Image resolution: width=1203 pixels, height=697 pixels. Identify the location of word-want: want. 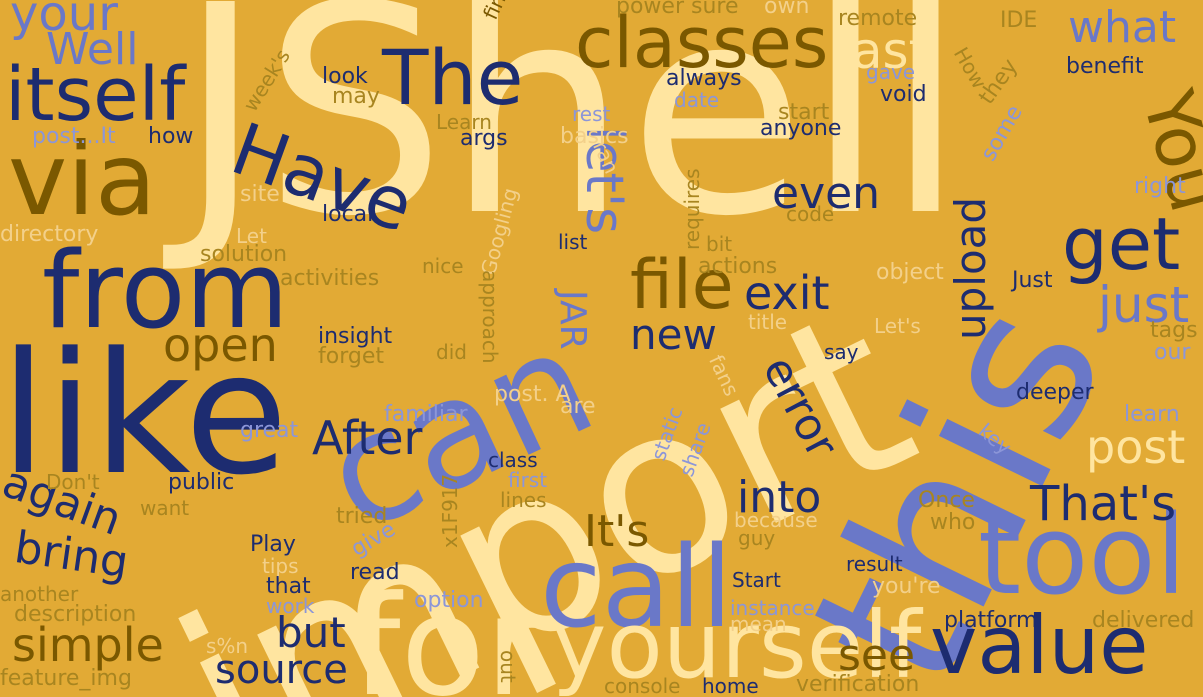
(165, 508).